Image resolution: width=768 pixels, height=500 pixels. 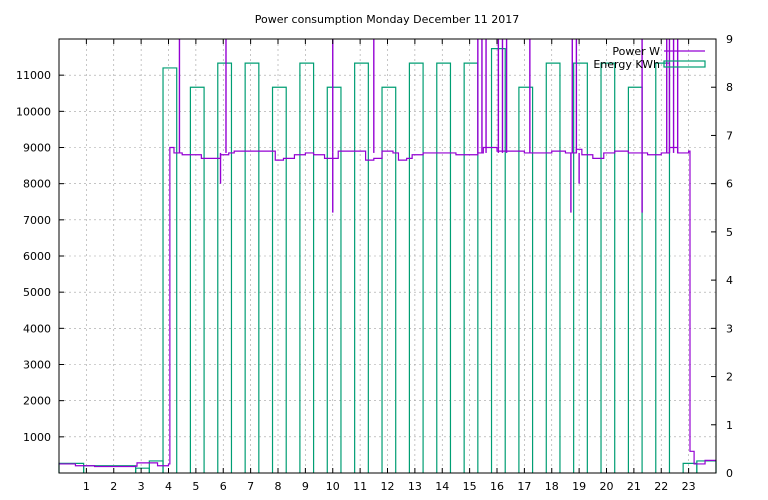 What do you see at coordinates (634, 486) in the screenshot?
I see `x-tick-label: 21` at bounding box center [634, 486].